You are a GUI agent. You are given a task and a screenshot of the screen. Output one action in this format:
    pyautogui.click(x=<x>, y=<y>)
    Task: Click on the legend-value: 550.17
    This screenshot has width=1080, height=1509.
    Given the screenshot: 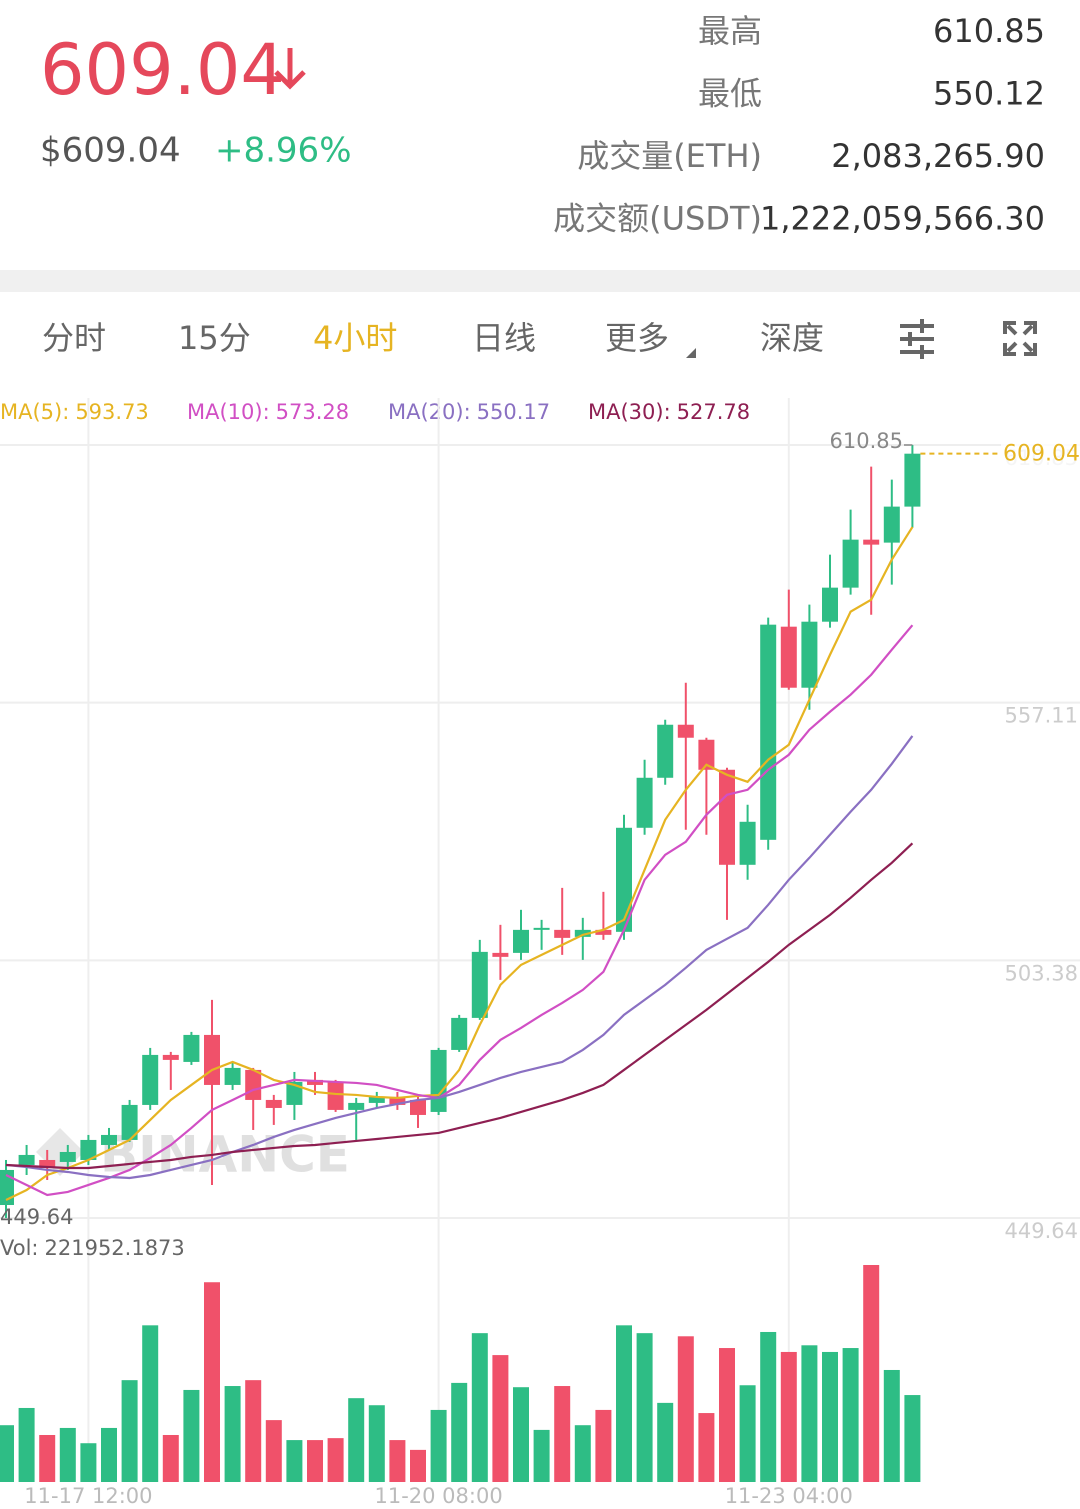 What is the action you would take?
    pyautogui.click(x=513, y=412)
    